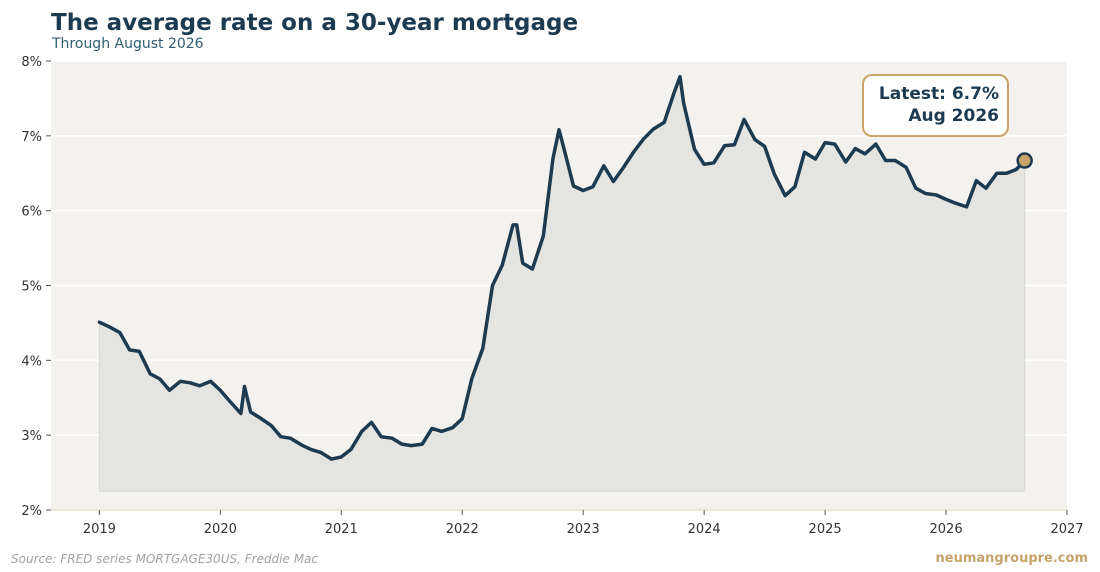  What do you see at coordinates (583, 529) in the screenshot?
I see `x-tick-label: 2023` at bounding box center [583, 529].